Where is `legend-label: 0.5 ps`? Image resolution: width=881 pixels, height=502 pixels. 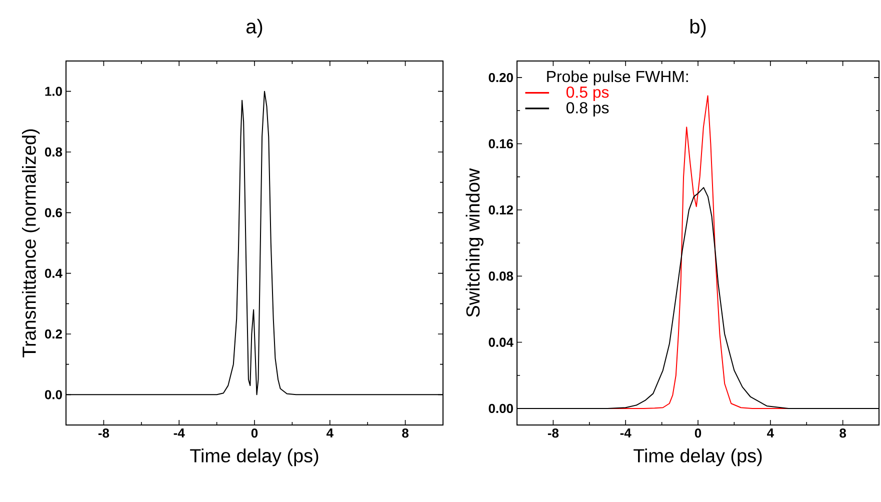
legend-label: 0.5 ps is located at coordinates (587, 93).